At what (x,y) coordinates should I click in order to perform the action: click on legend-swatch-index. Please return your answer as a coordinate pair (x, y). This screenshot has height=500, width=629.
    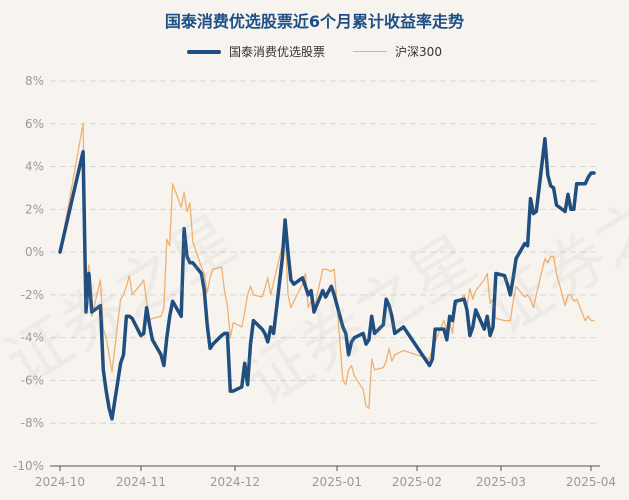
    Looking at the image, I should click on (370, 51).